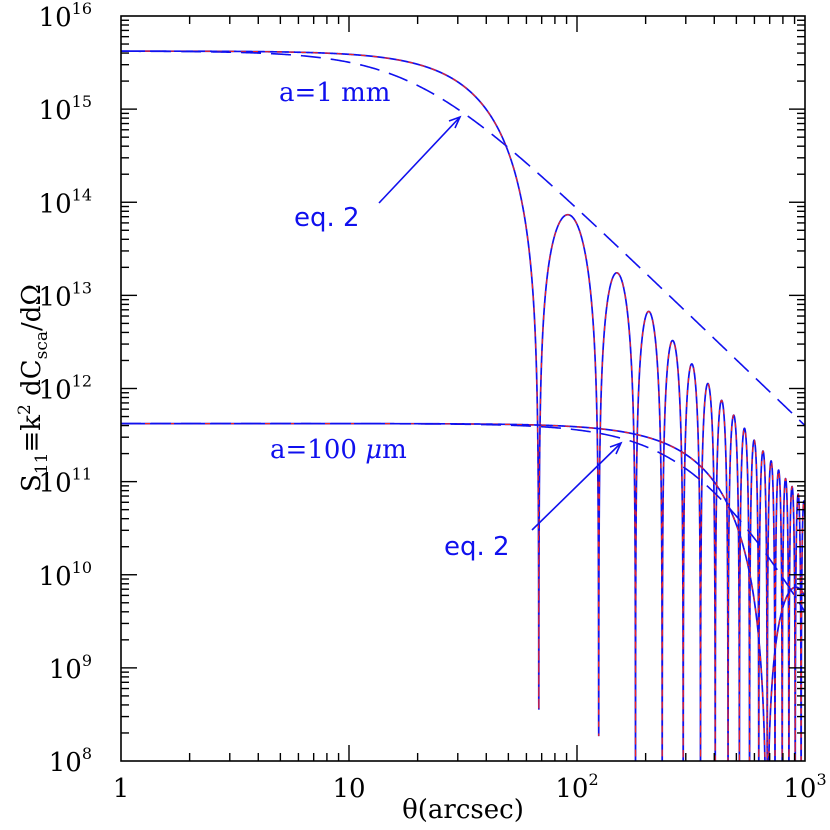  I want to click on y-tick-label: 10¹⁵, so click(65, 109).